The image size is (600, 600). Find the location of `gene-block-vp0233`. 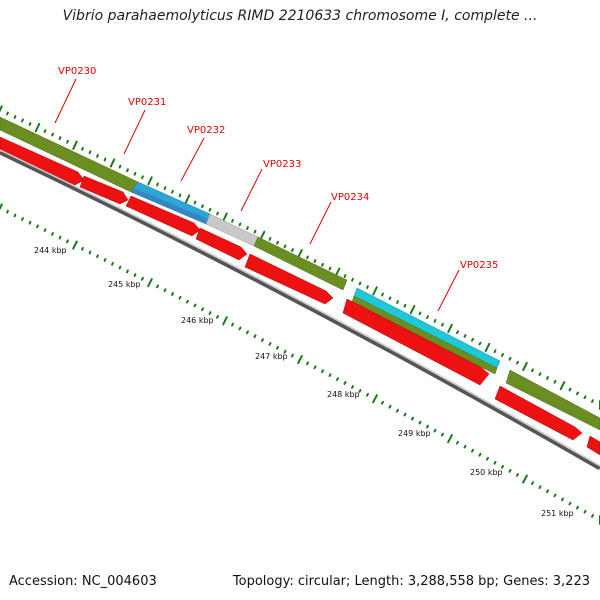

gene-block-vp0233 is located at coordinates (300, 263).